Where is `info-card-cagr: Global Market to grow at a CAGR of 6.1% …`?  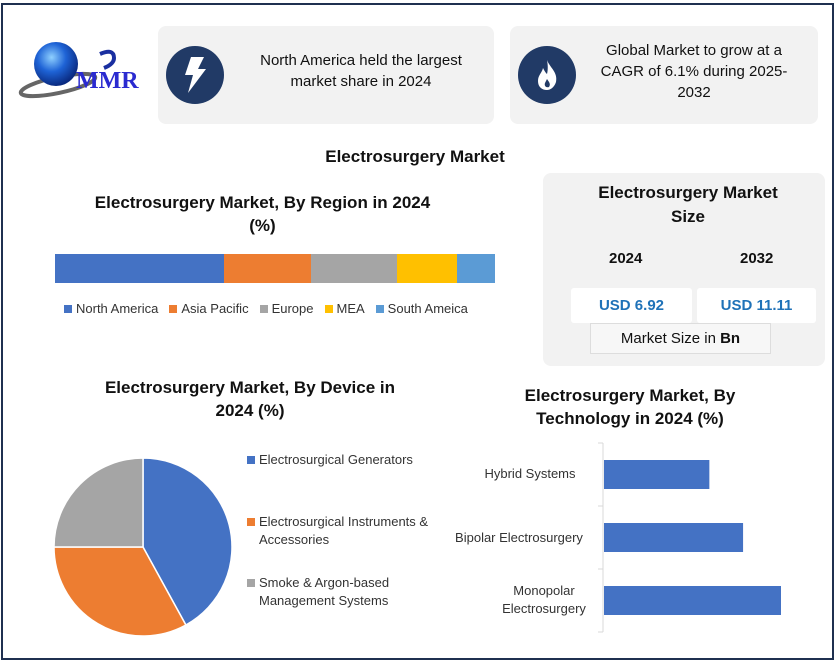
info-card-cagr: Global Market to grow at a CAGR of 6.1% … is located at coordinates (664, 75).